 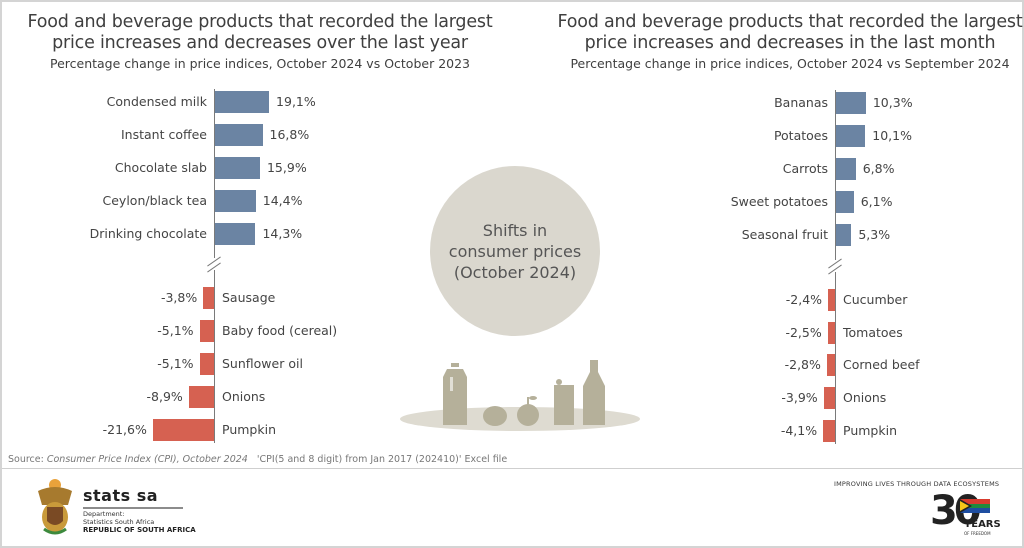 What do you see at coordinates (805, 168) in the screenshot?
I see `category-label: Carrots` at bounding box center [805, 168].